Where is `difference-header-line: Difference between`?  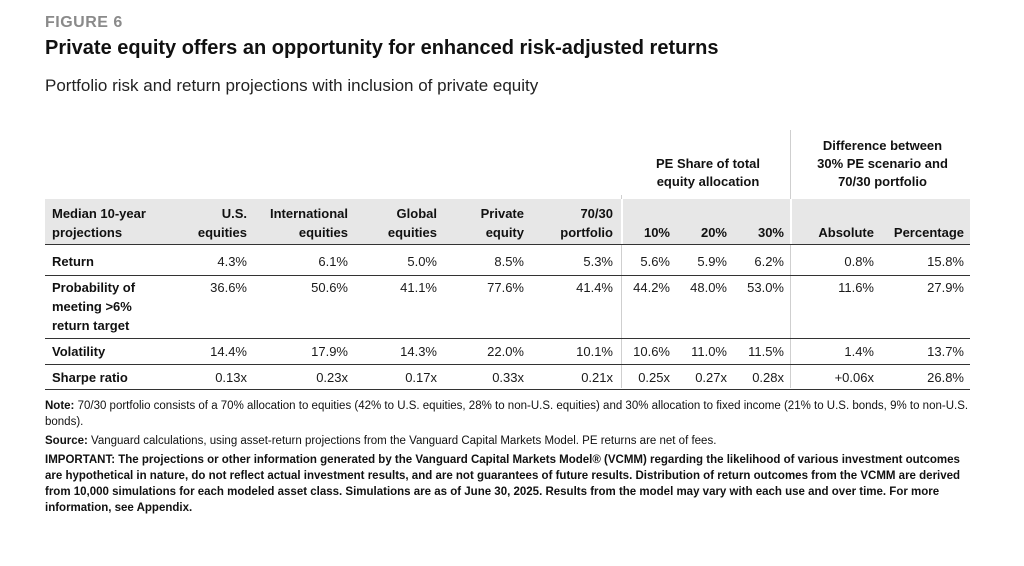
difference-header-line: Difference between is located at coordinates (882, 145).